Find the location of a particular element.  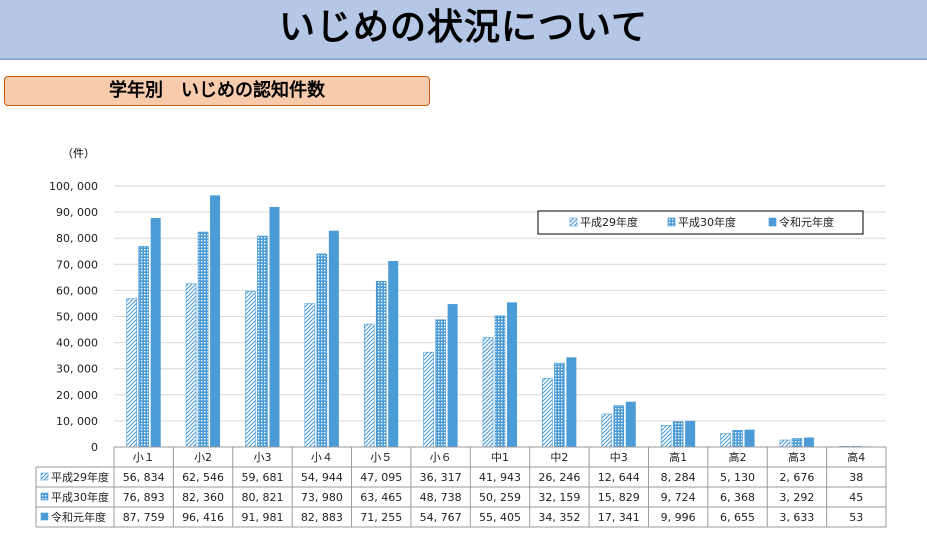

data-cell: 91, 981 is located at coordinates (262, 517).